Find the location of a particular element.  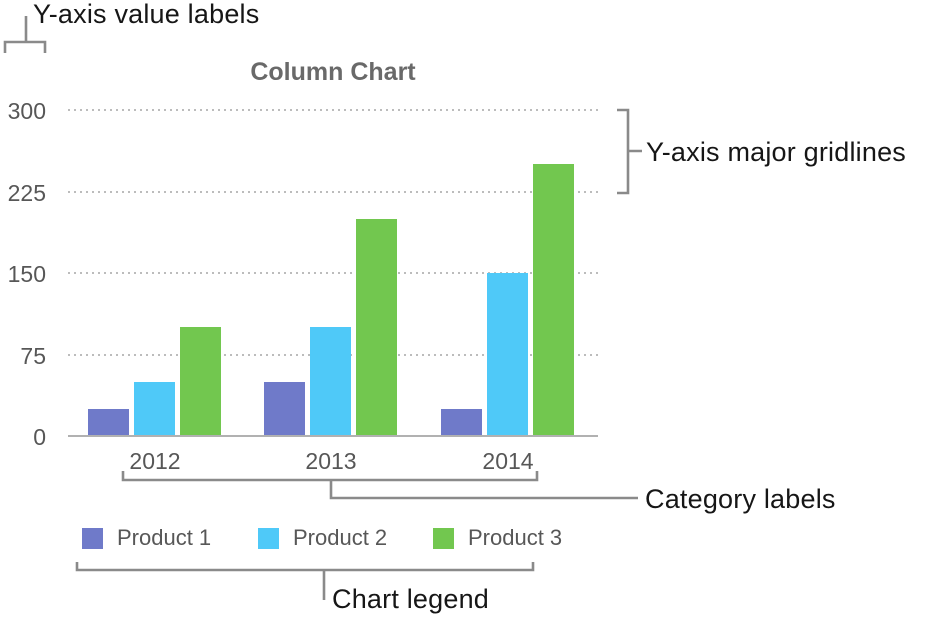

legend-label-1: Product 1 is located at coordinates (164, 537).